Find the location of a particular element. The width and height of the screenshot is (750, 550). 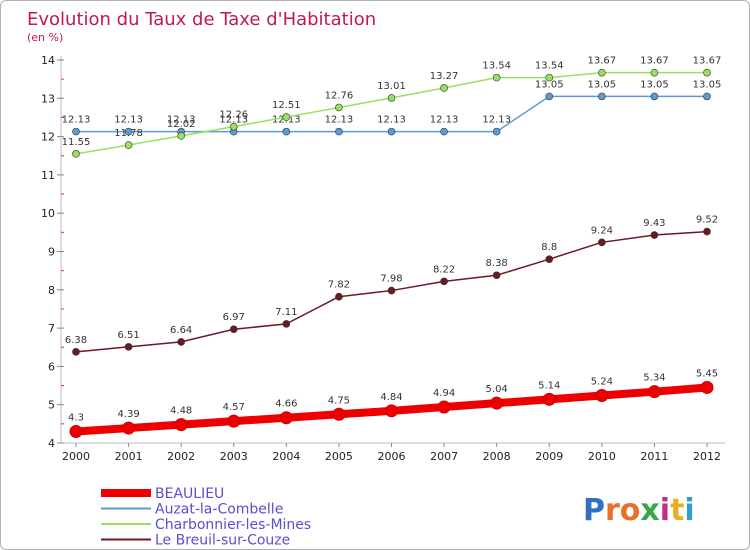

y-tick-label: 5 is located at coordinates (51, 405).